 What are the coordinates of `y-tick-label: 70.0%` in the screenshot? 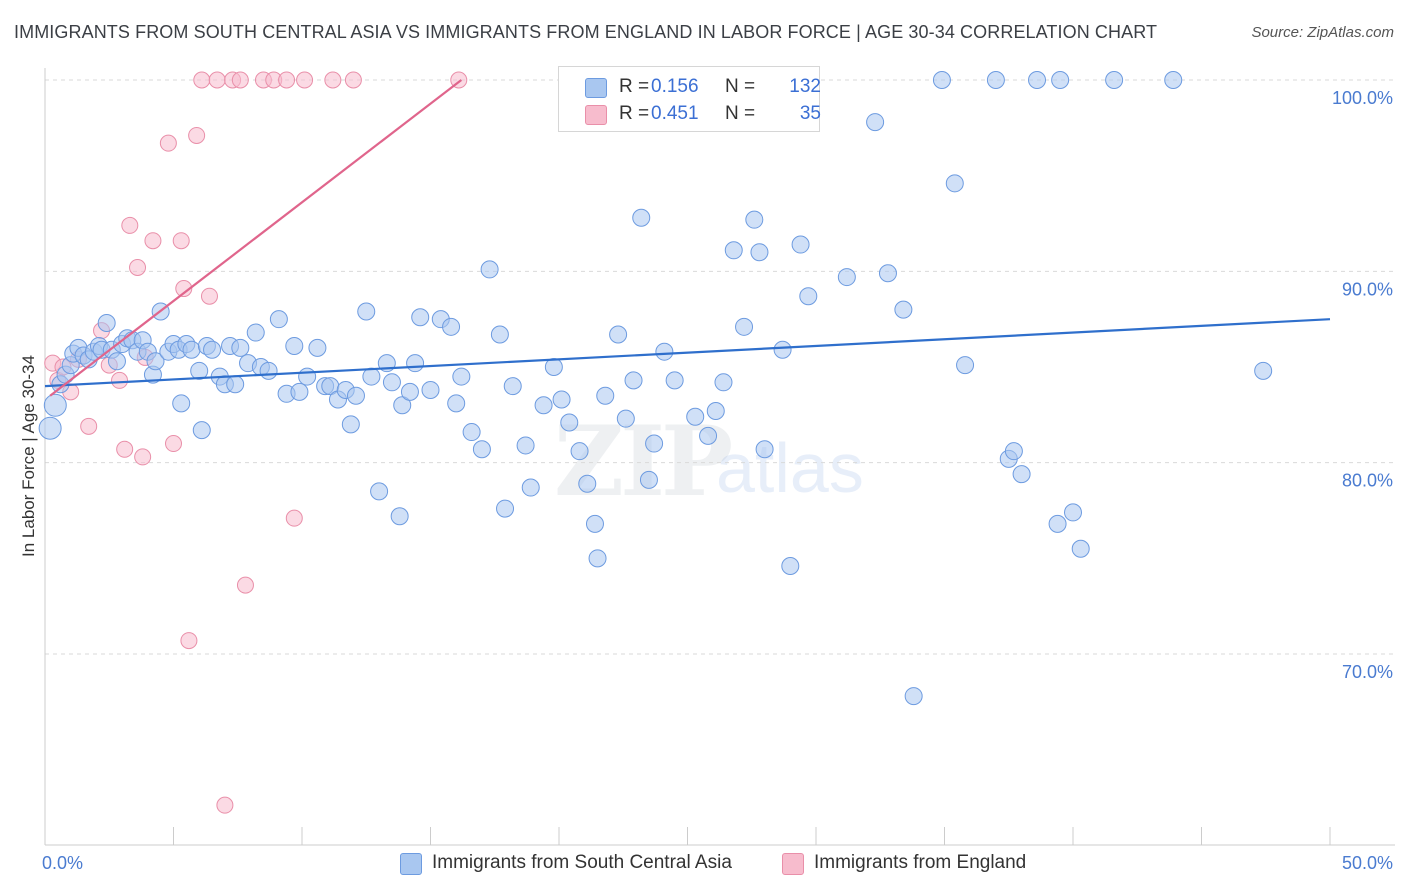 It's located at (1367, 672).